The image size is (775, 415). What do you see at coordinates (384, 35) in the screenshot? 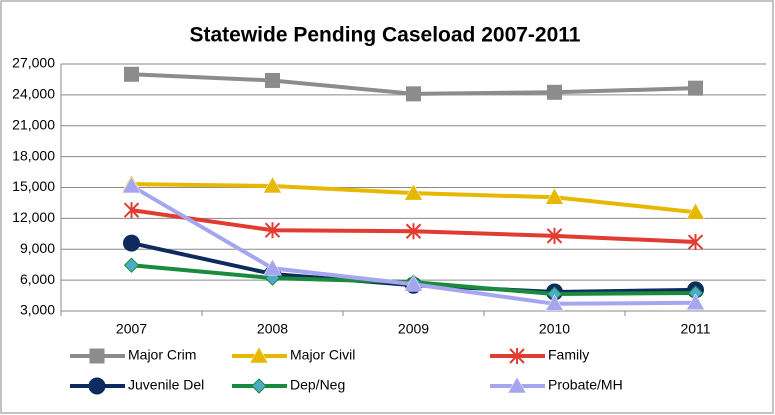
I see `chart-title: Statewide Pending Caseload 2007-2011` at bounding box center [384, 35].